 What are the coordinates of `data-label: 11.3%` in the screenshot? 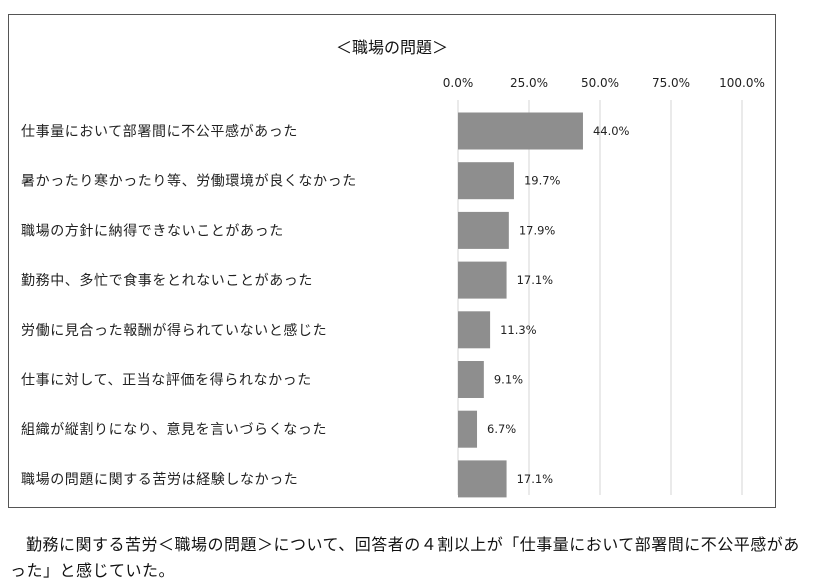 It's located at (518, 330).